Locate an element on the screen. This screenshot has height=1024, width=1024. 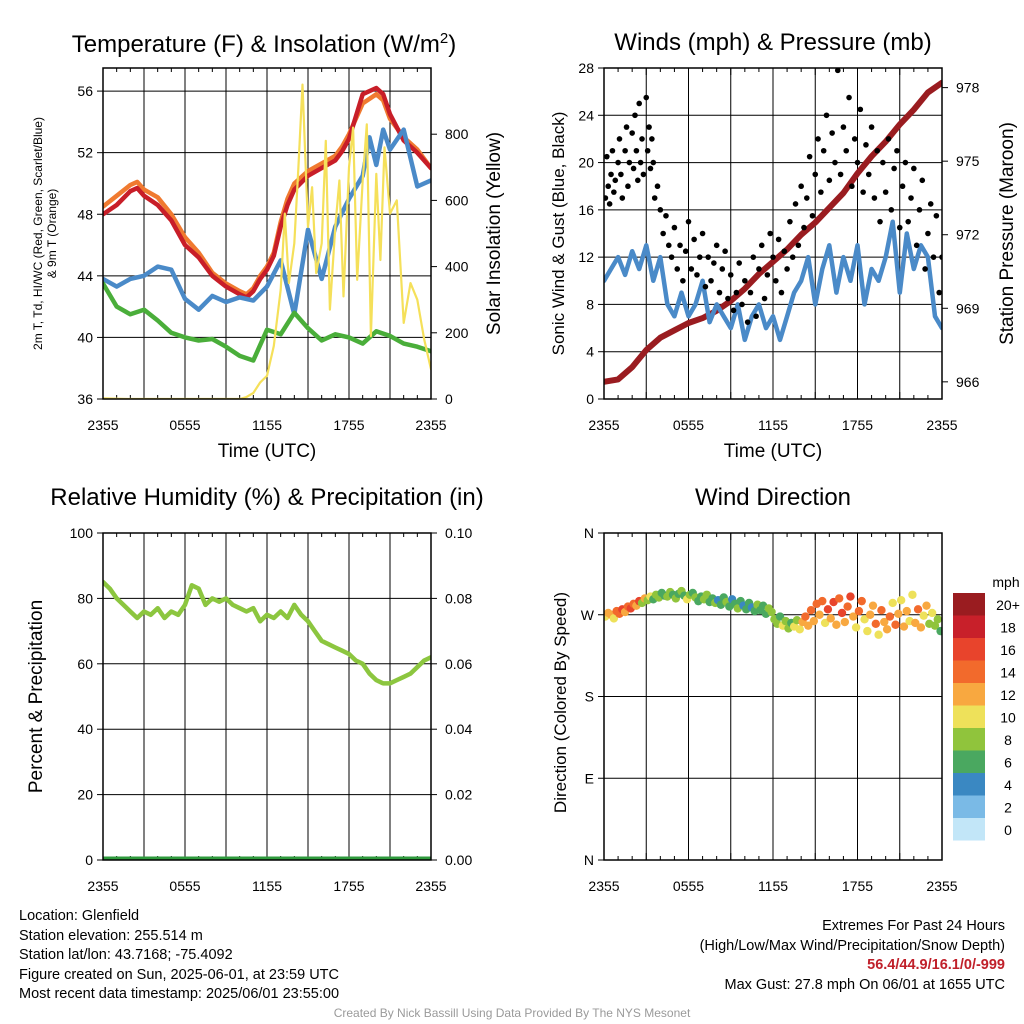
y-right-tick-label: 0.06 is located at coordinates (458, 664).